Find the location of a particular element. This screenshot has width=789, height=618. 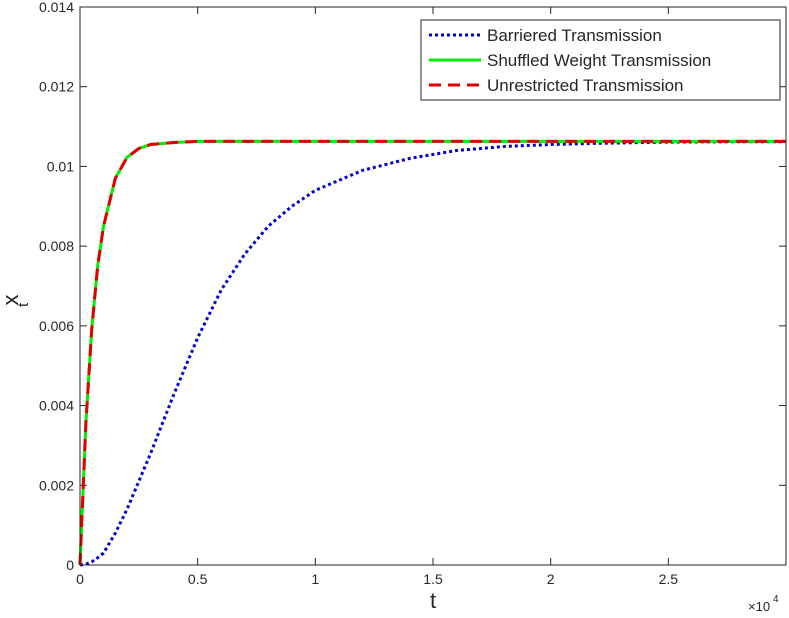

legend-label: Barriered Transmission is located at coordinates (574, 35).